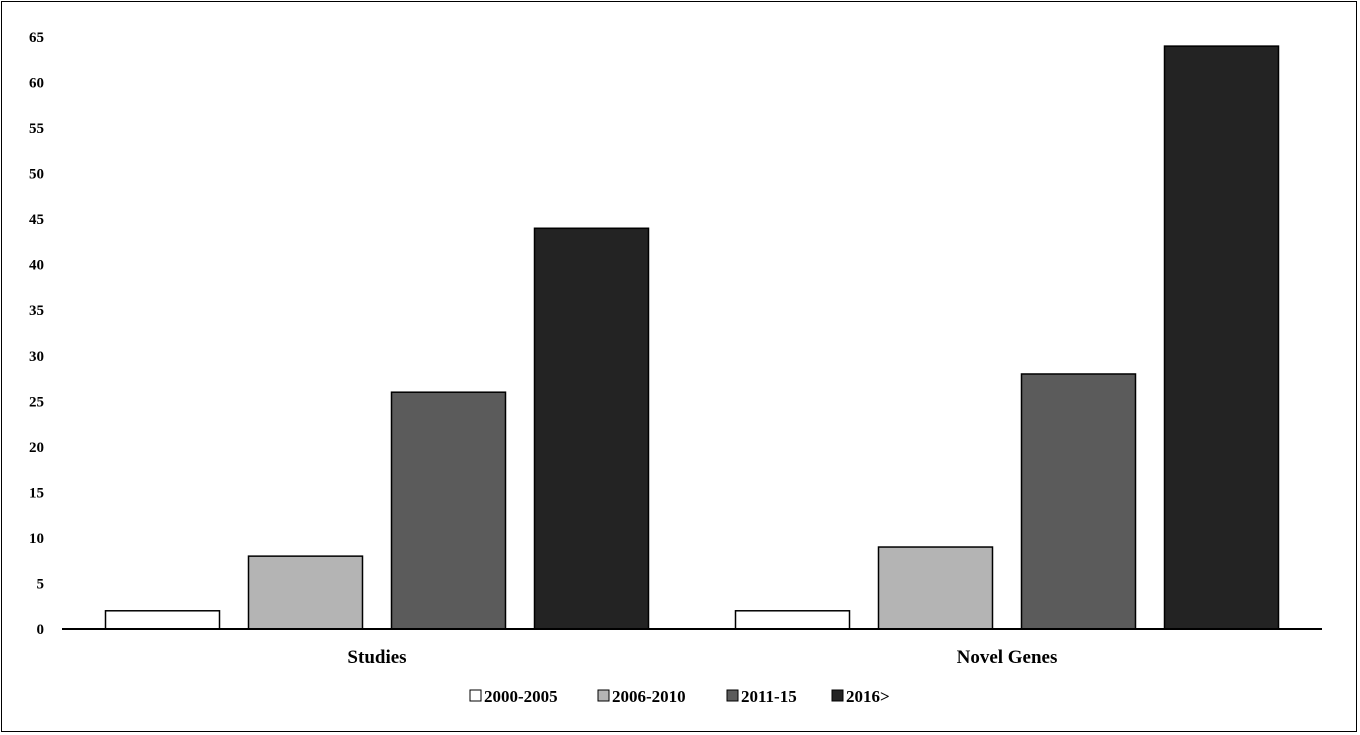  Describe the element at coordinates (41, 584) in the screenshot. I see `y-tick-label: 5` at that location.